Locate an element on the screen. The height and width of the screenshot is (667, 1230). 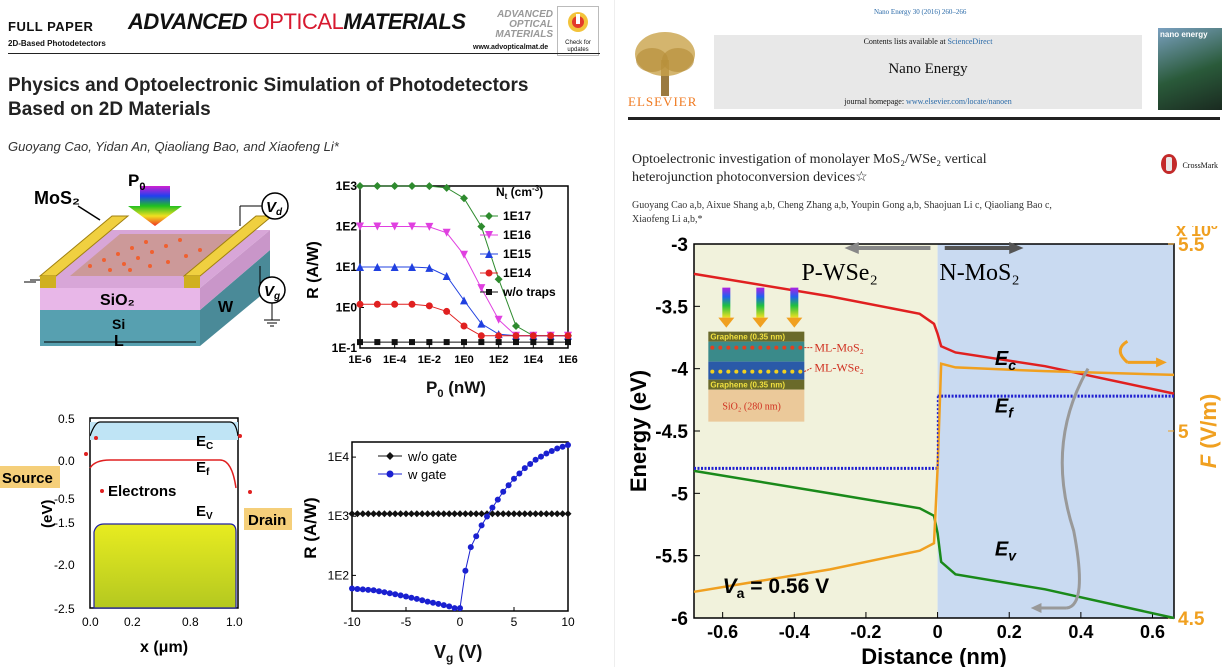
wse2-pointer is located at coordinates (808, 370).